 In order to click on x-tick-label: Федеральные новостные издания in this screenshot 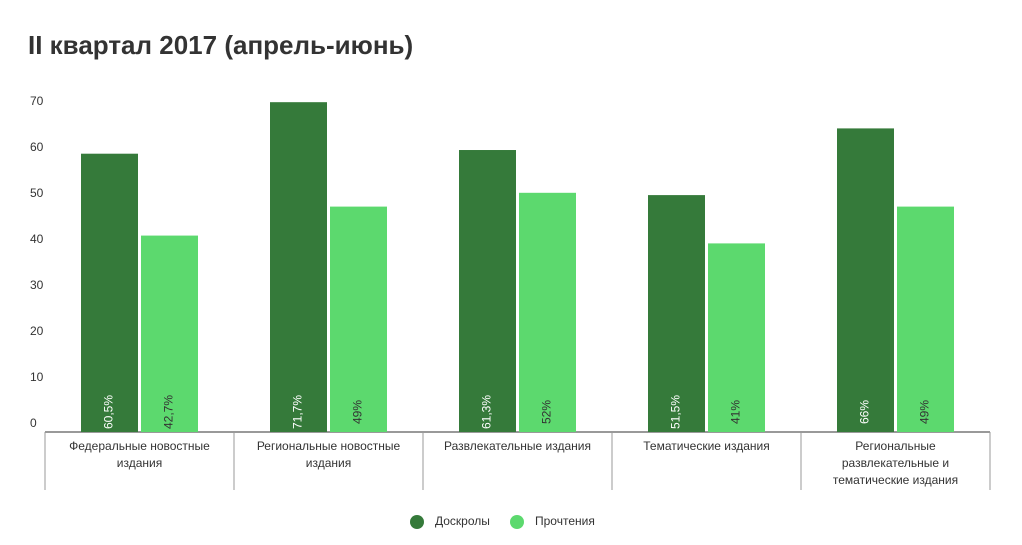, I will do `click(139, 454)`.